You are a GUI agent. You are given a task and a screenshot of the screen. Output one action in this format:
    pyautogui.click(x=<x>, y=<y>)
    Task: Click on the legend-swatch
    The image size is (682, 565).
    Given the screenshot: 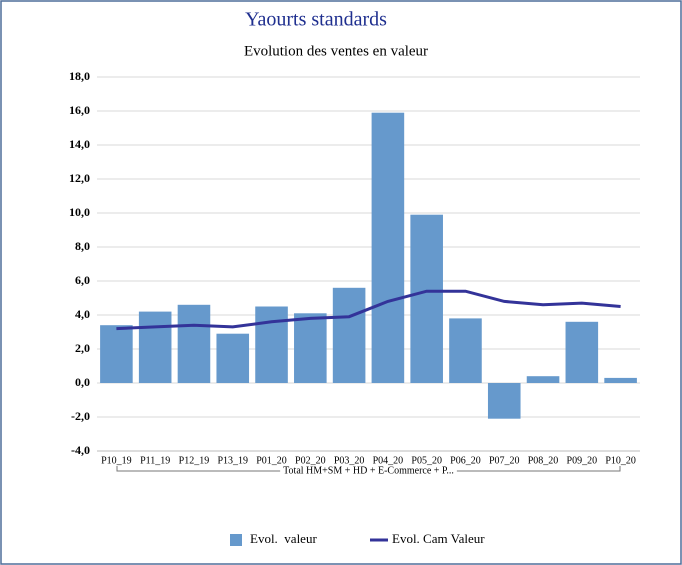 What is the action you would take?
    pyautogui.click(x=236, y=540)
    